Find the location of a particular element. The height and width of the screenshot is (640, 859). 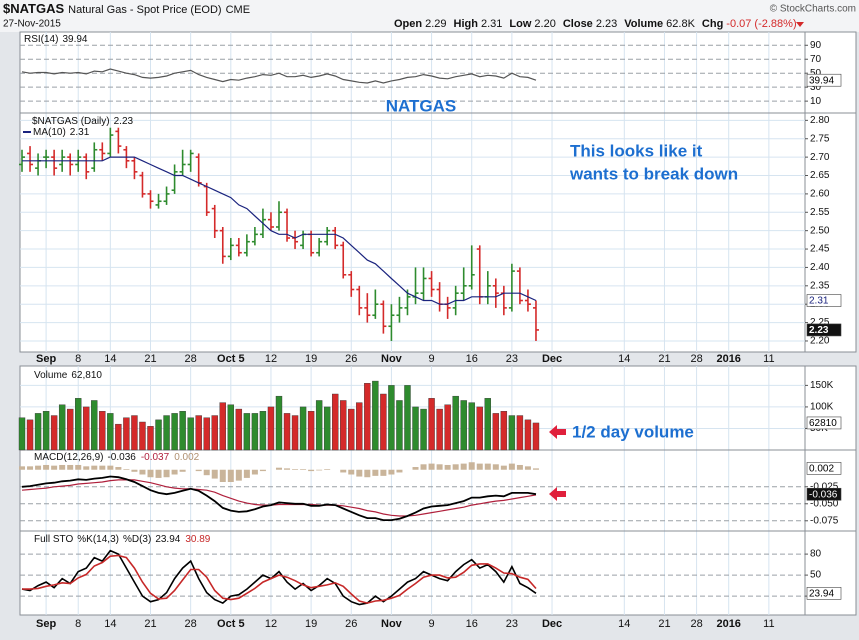

value-badge-label: -0.036 is located at coordinates (823, 494).